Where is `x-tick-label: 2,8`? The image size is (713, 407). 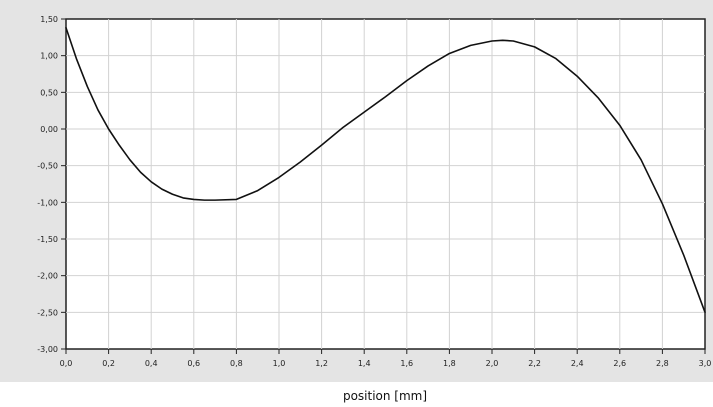 x-tick-label: 2,8 is located at coordinates (662, 363).